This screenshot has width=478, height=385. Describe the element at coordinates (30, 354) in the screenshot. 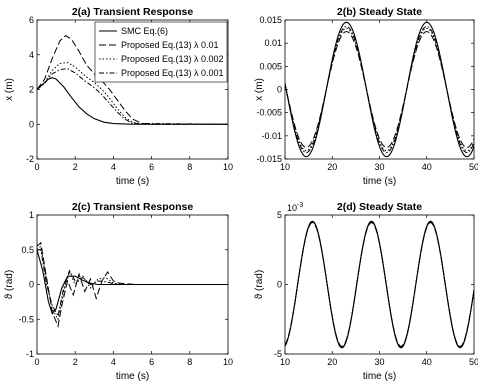

I see `y-tick-label: -1` at that location.